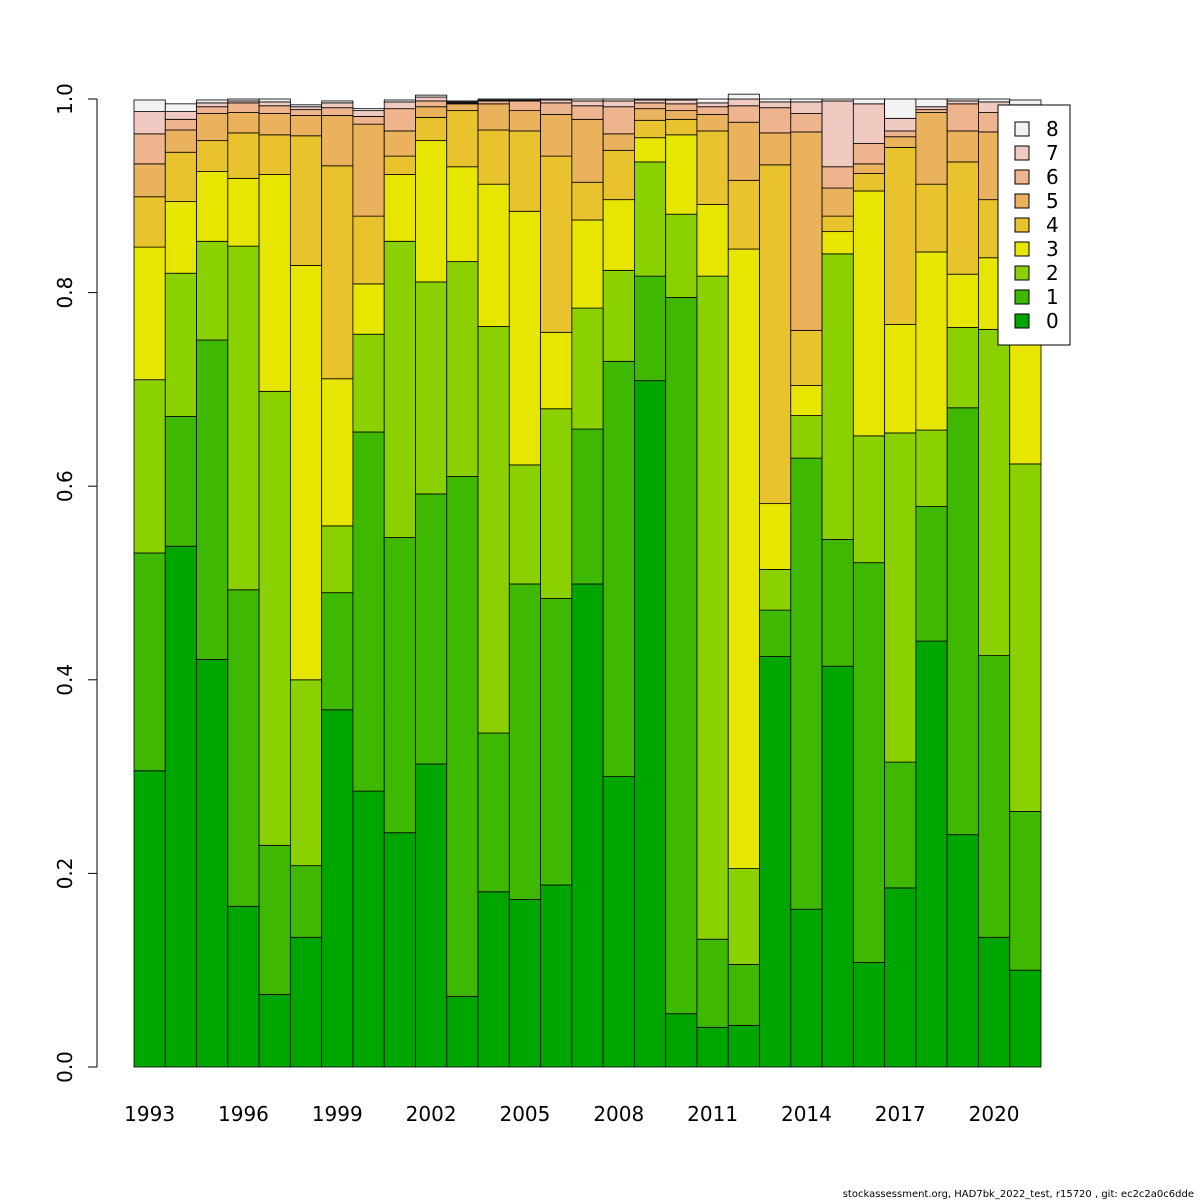 This screenshot has width=1200, height=1200. I want to click on y-tick-label: 1.0, so click(65, 99).